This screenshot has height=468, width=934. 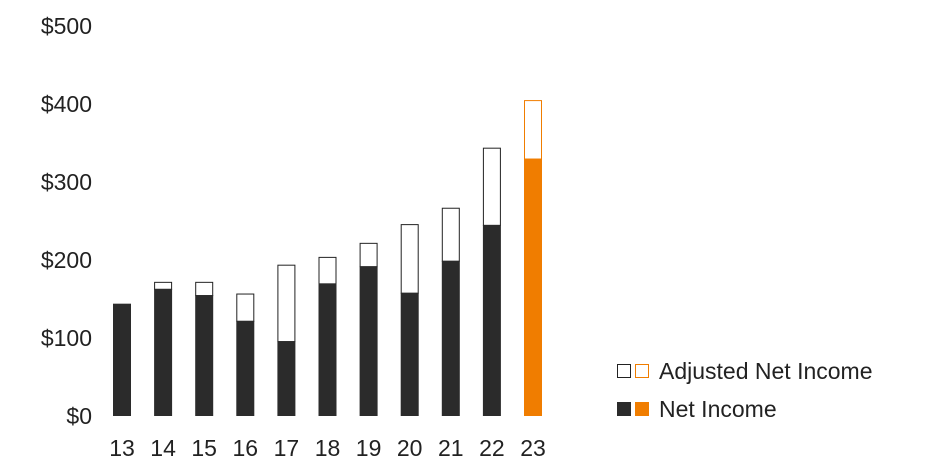 I want to click on legend-label-adjusted: Adjusted Net Income, so click(x=766, y=370).